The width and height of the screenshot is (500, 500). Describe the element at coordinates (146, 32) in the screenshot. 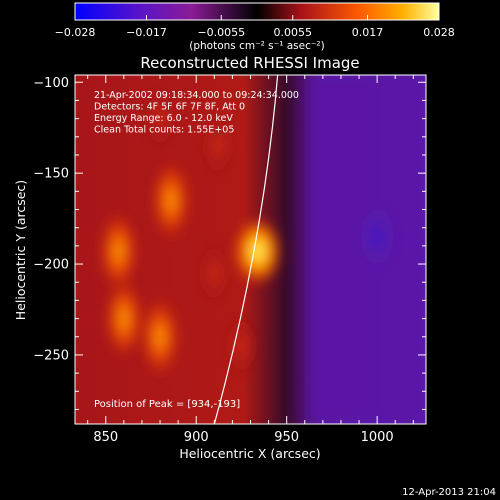

I see `colorbar-tick-label: −0.017` at that location.